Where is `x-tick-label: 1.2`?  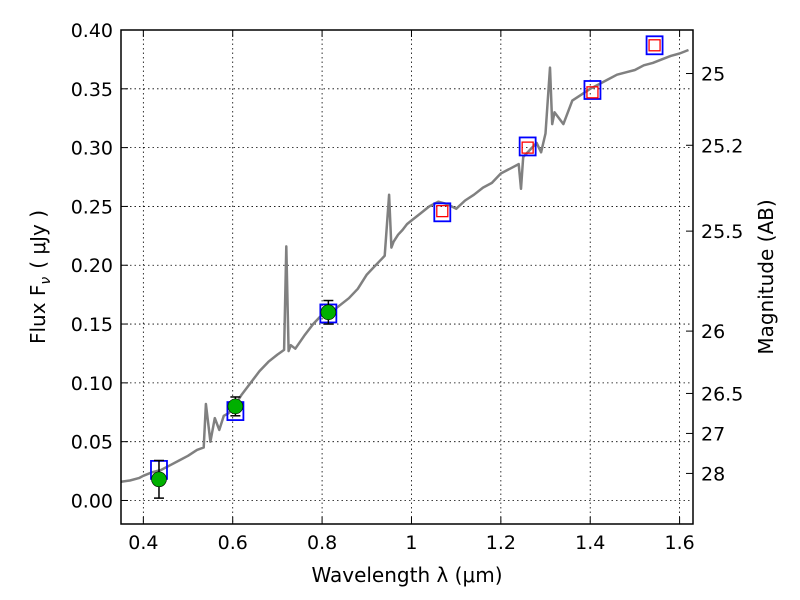 x-tick-label: 1.2 is located at coordinates (501, 543).